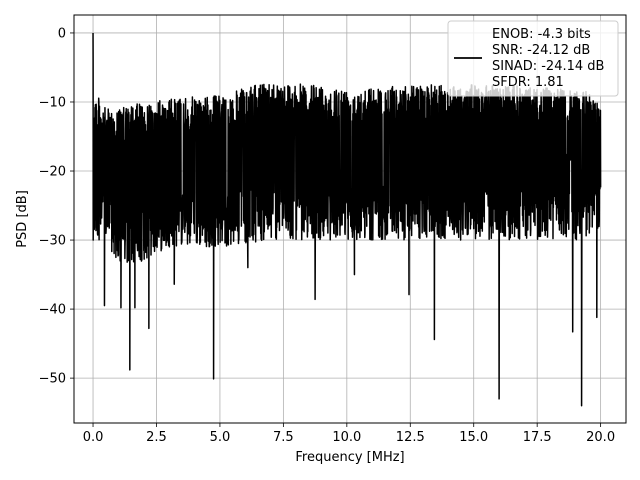 This screenshot has height=480, width=640. What do you see at coordinates (52, 172) in the screenshot?
I see `y-tick-label: −20` at bounding box center [52, 172].